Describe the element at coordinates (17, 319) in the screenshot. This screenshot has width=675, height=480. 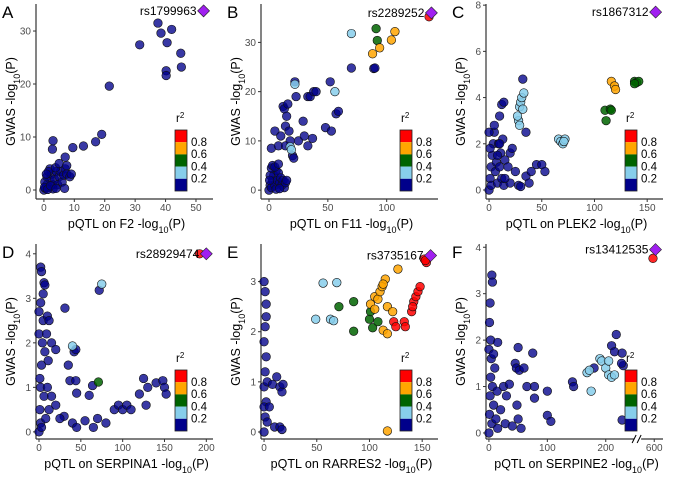
I see `y-axis-title-sub: 10` at that location.